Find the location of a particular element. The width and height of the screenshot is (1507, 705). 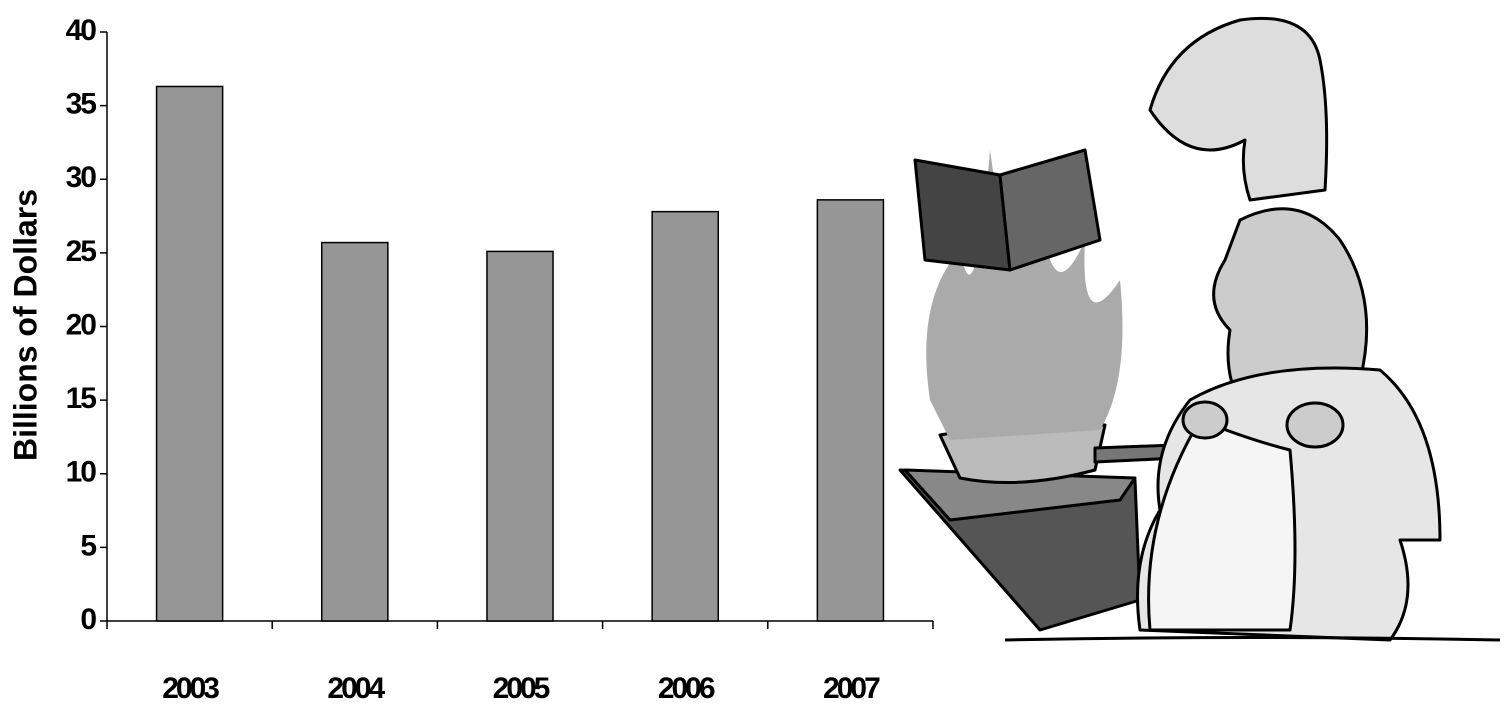

hand-right is located at coordinates (1315, 425).